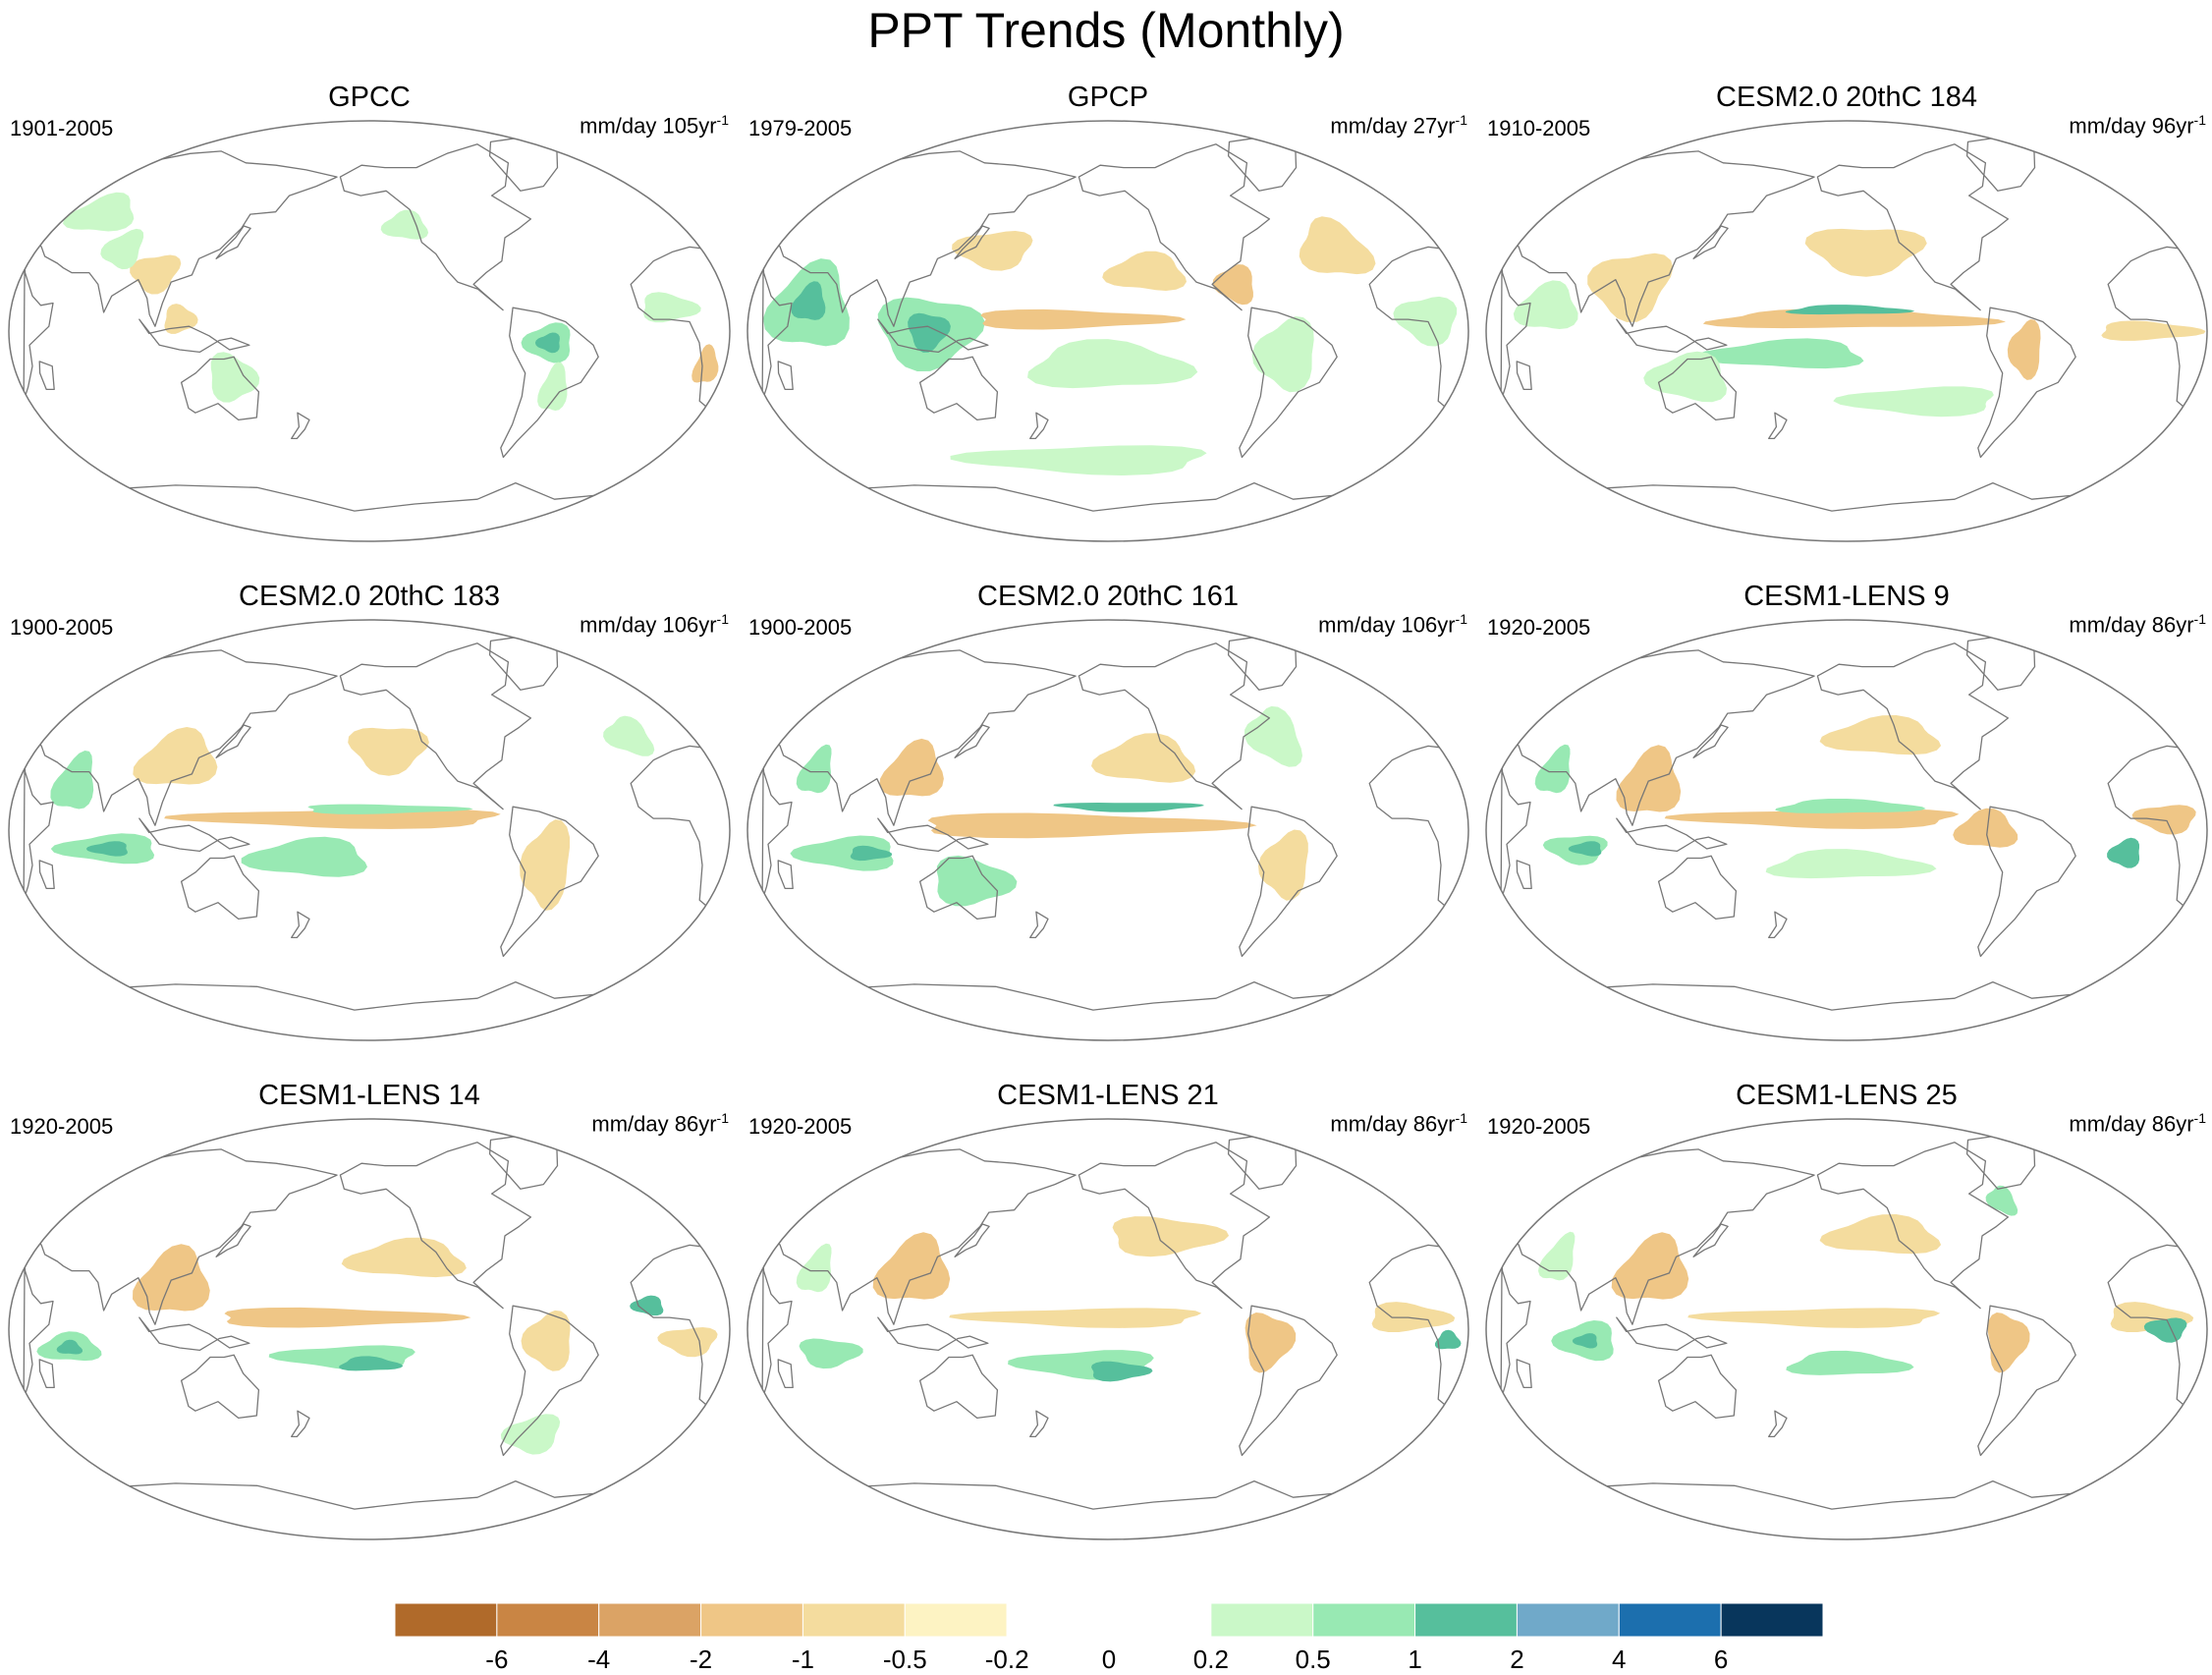 The width and height of the screenshot is (2212, 1675). What do you see at coordinates (1672, 835) in the screenshot?
I see `coastline-indonesia` at bounding box center [1672, 835].